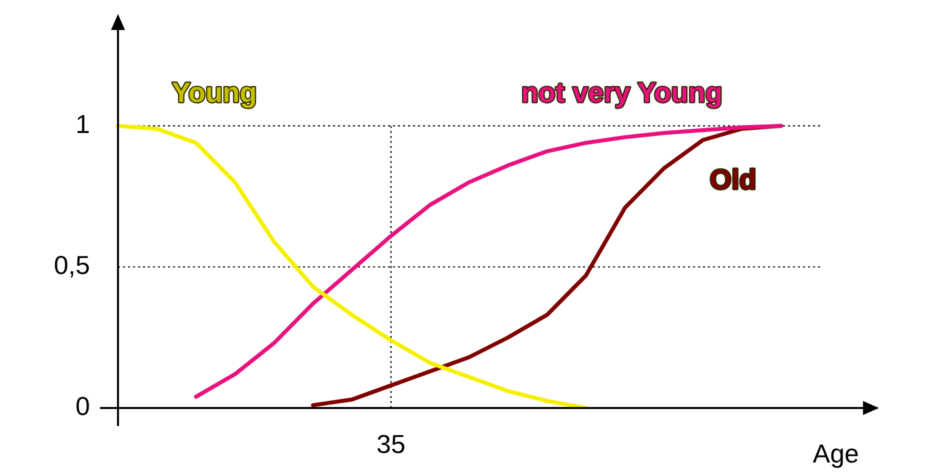 Image resolution: width=929 pixels, height=475 pixels. I want to click on series-label: not very Young, so click(621, 92).